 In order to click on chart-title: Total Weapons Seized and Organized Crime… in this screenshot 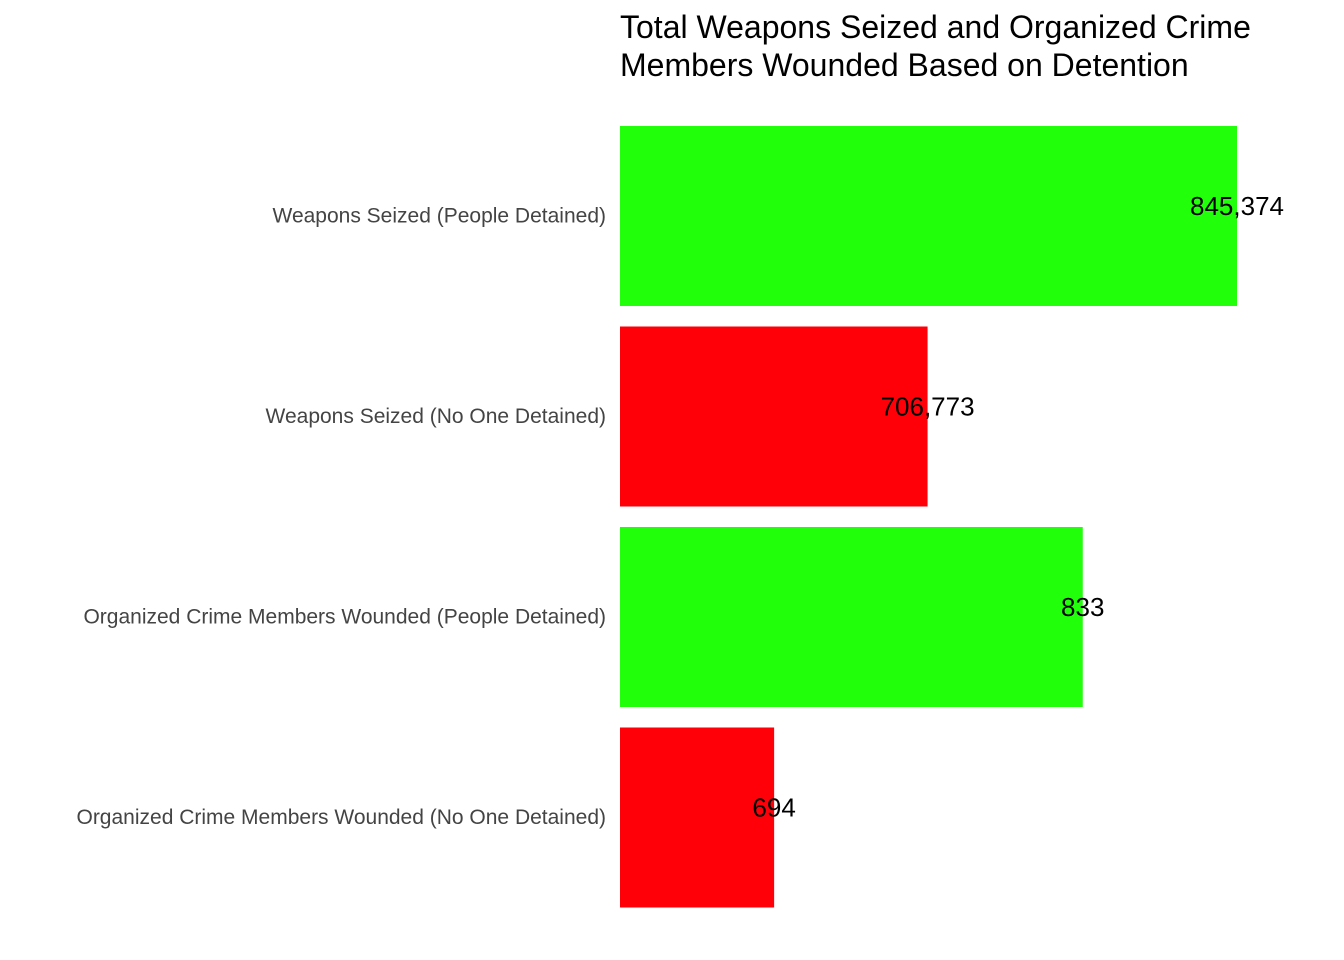, I will do `click(980, 46)`.